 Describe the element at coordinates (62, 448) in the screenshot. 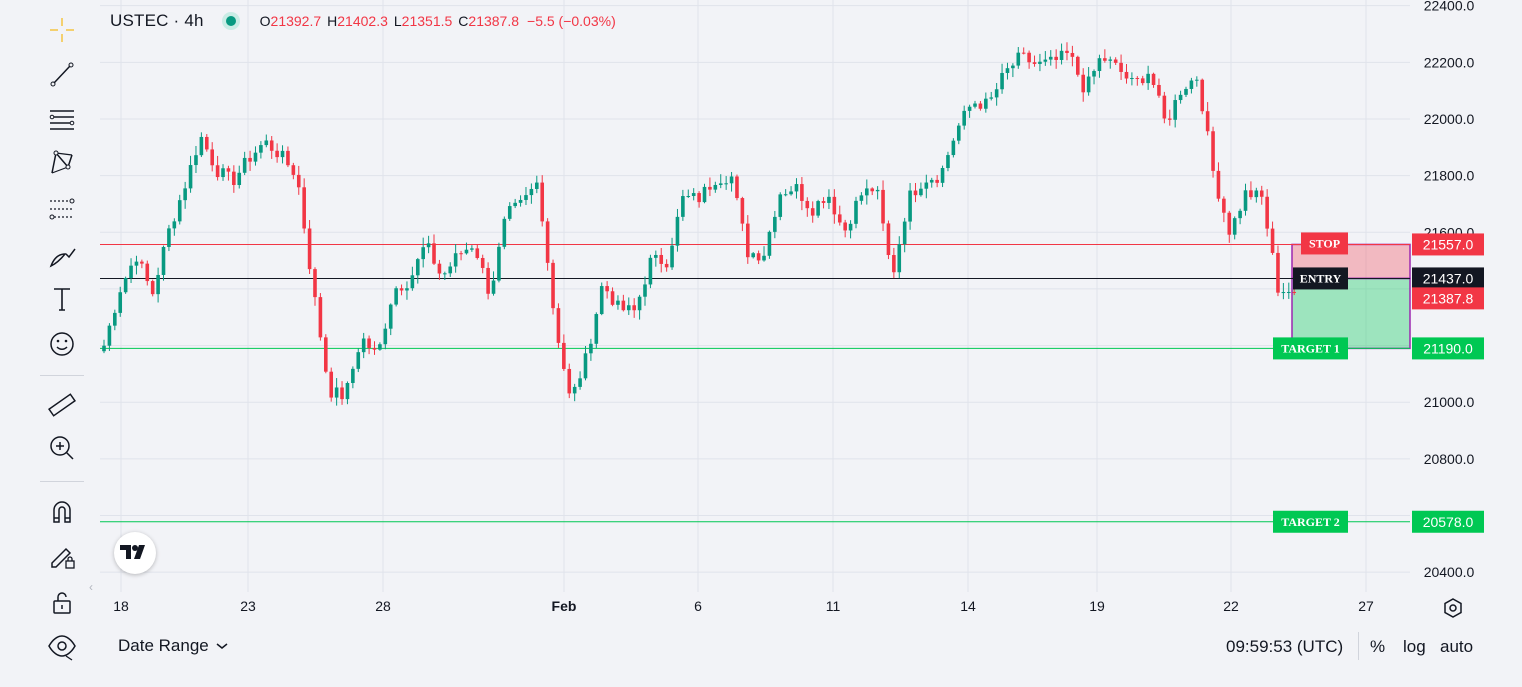

I see `zoom-in-icon` at that location.